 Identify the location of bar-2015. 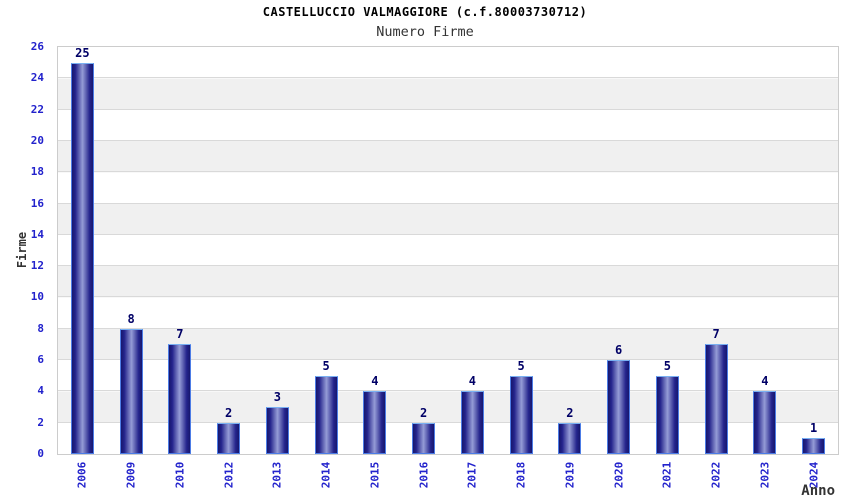
(374, 422).